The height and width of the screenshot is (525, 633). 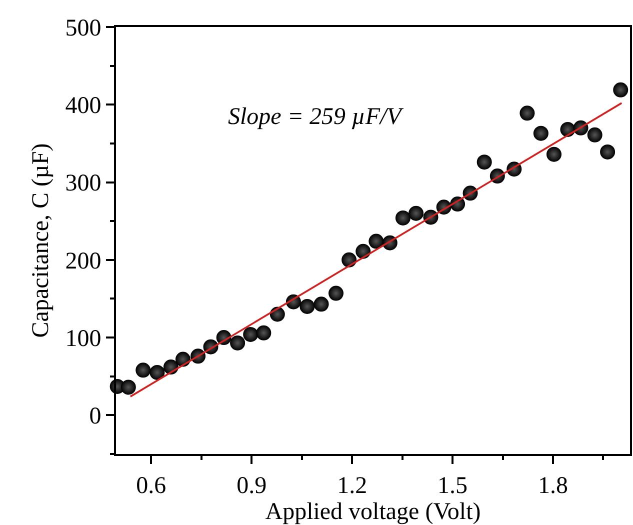 I want to click on y-tick-label: 200, so click(x=83, y=261).